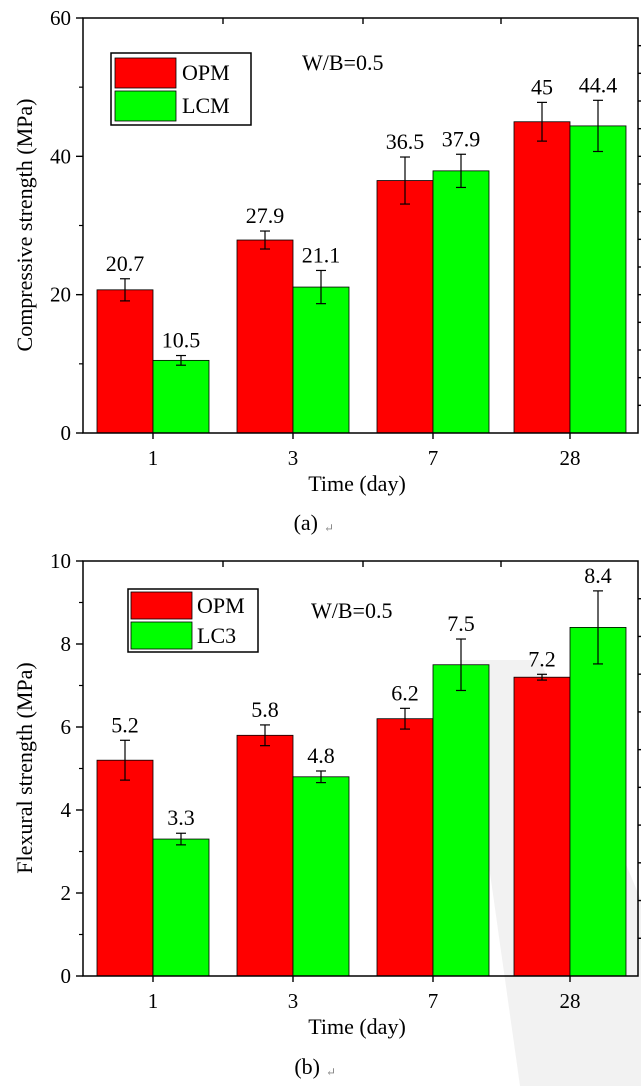  What do you see at coordinates (433, 1001) in the screenshot?
I see `panel-b-x-tick-label: 7` at bounding box center [433, 1001].